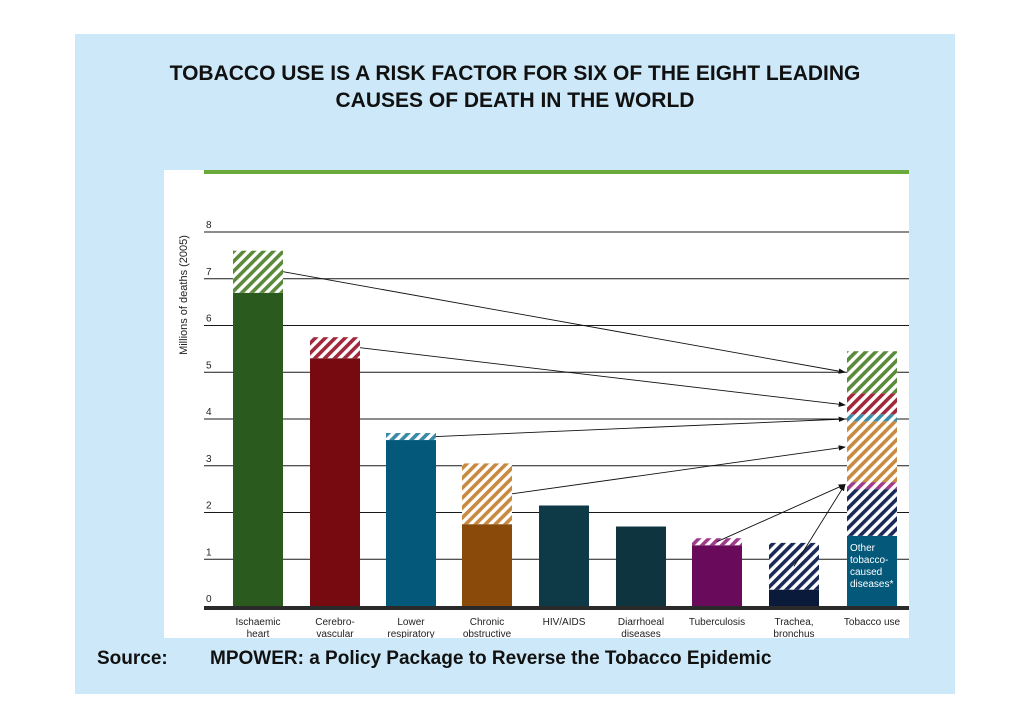 The height and width of the screenshot is (728, 1030). Describe the element at coordinates (209, 552) in the screenshot. I see `y-tick-label-1: 1` at that location.